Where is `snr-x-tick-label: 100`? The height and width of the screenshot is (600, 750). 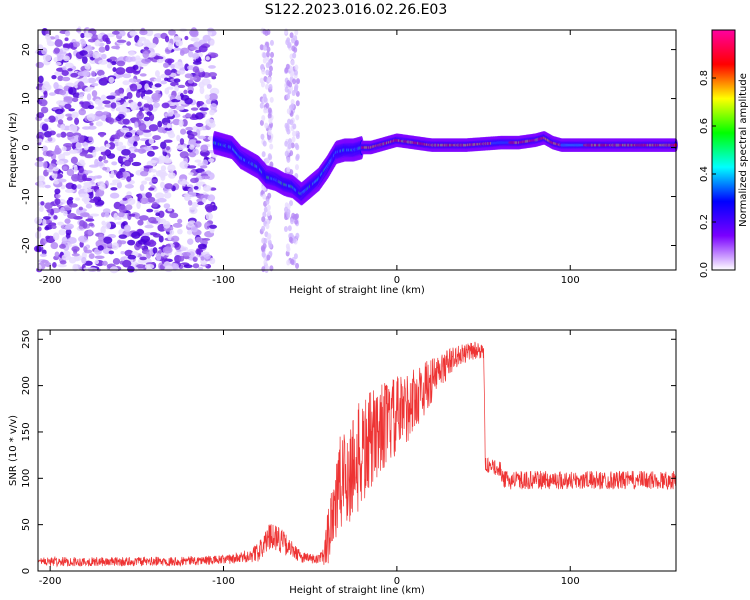
snr-x-tick-label: 100 is located at coordinates (570, 581).